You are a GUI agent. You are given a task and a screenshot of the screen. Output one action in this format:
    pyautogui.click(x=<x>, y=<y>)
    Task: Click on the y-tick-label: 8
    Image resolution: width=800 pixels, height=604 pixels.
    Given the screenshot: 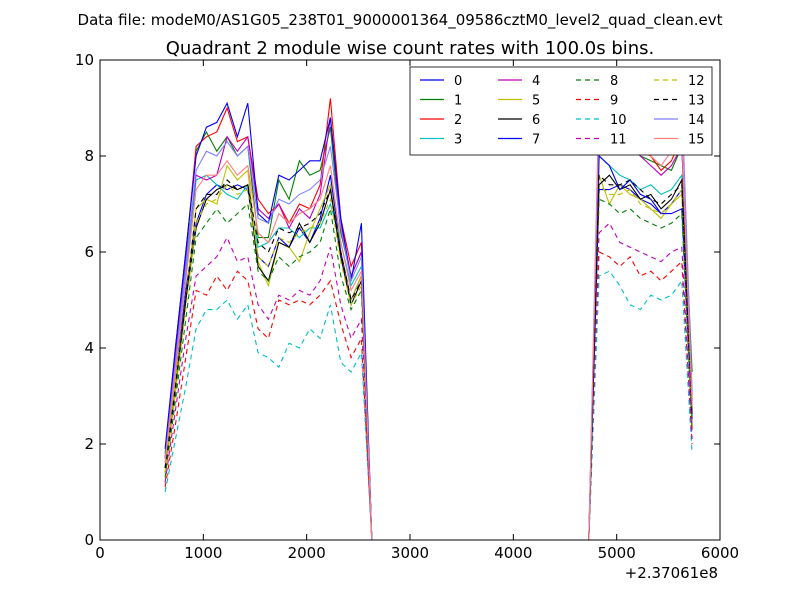 What is the action you would take?
    pyautogui.click(x=89, y=156)
    